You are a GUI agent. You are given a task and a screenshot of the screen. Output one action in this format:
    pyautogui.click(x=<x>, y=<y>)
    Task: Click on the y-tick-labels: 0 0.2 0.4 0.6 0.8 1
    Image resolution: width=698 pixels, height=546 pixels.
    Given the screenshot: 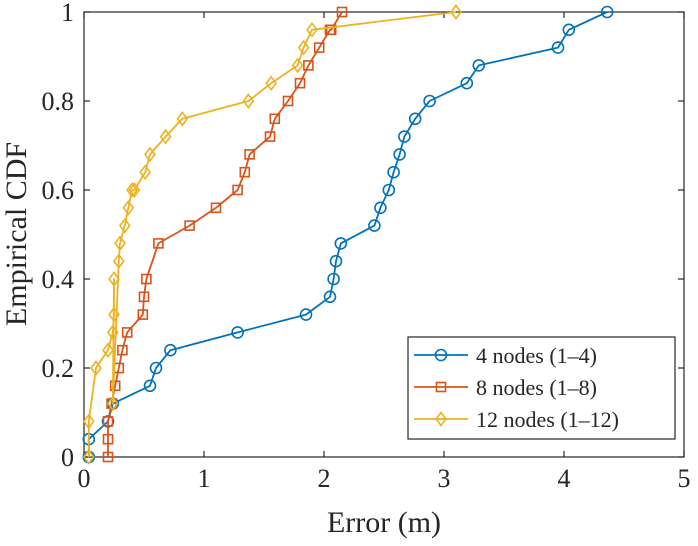 What is the action you would take?
    pyautogui.click(x=58, y=236)
    